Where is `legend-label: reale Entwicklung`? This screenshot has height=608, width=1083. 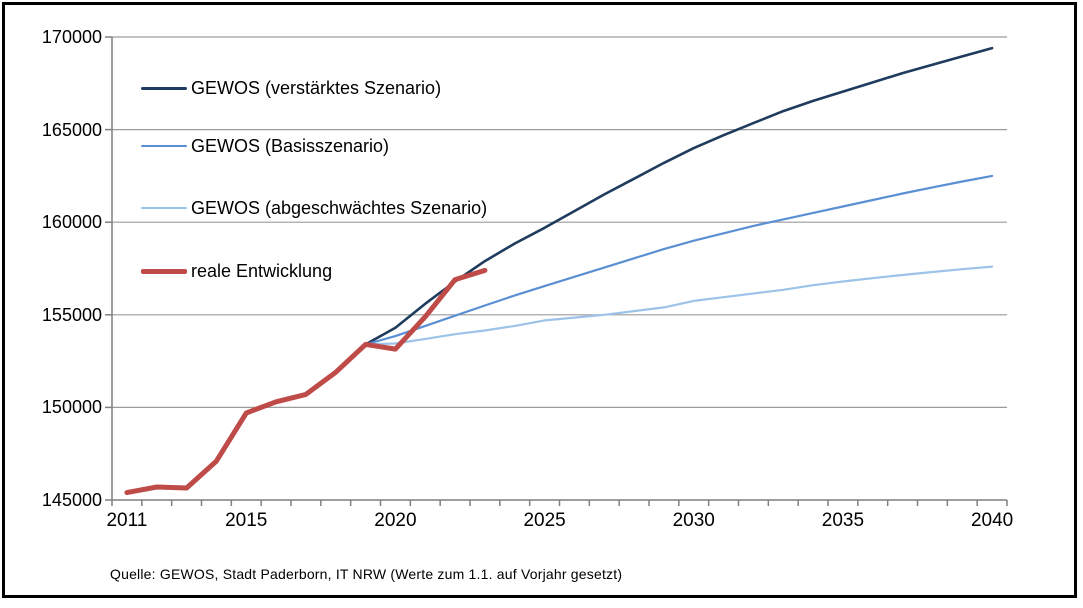 legend-label: reale Entwicklung is located at coordinates (262, 270).